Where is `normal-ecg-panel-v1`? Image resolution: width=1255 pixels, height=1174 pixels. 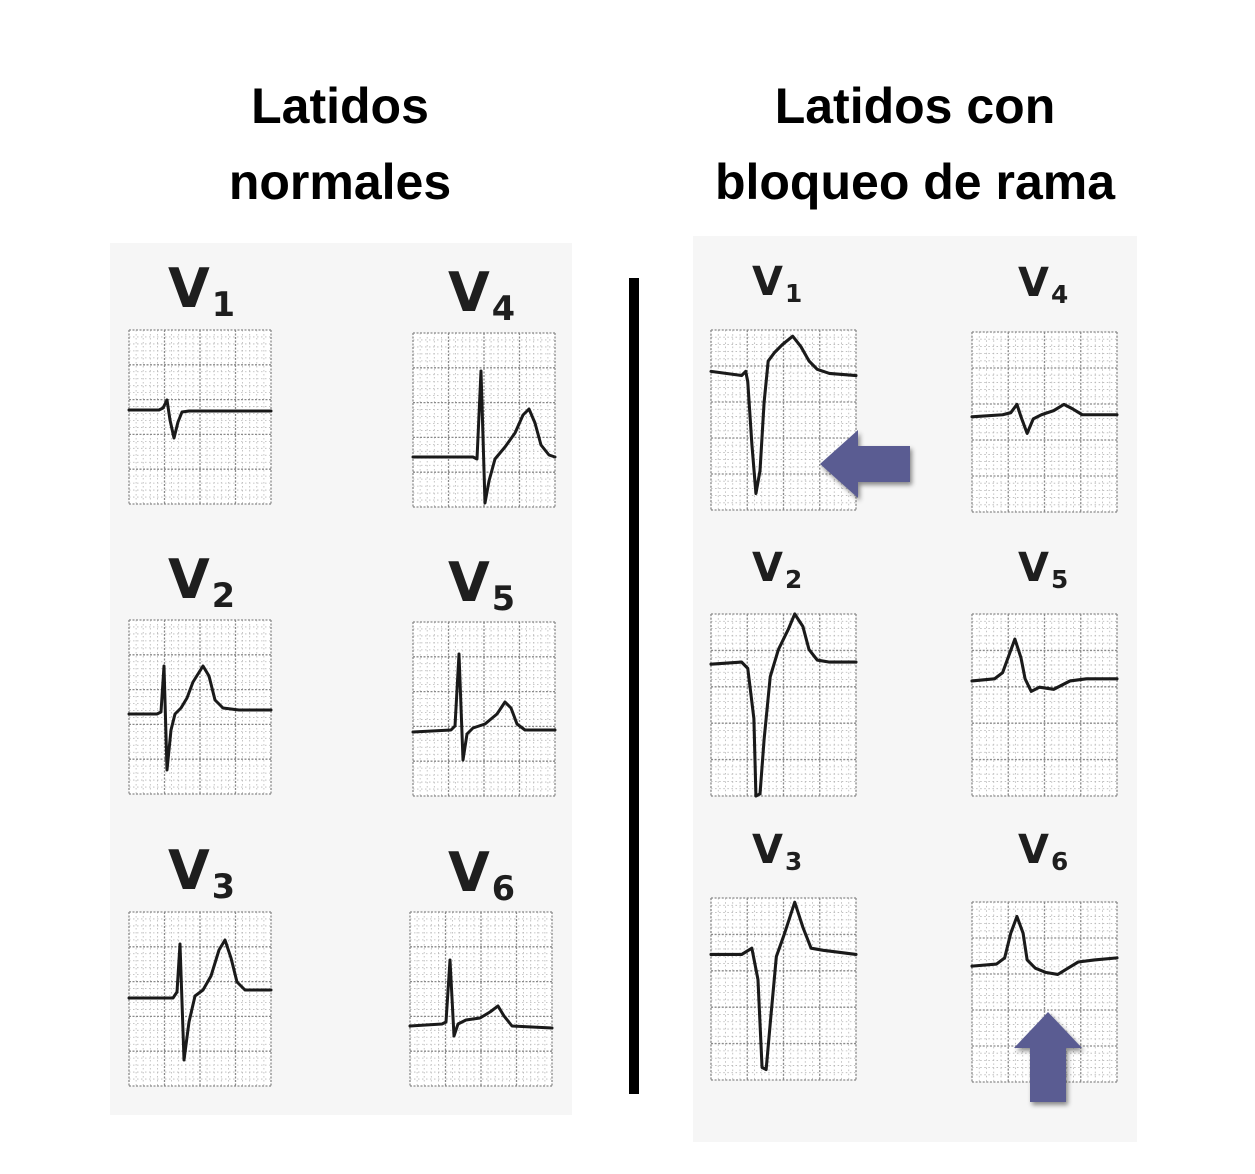 normal-ecg-panel-v1 is located at coordinates (200, 417).